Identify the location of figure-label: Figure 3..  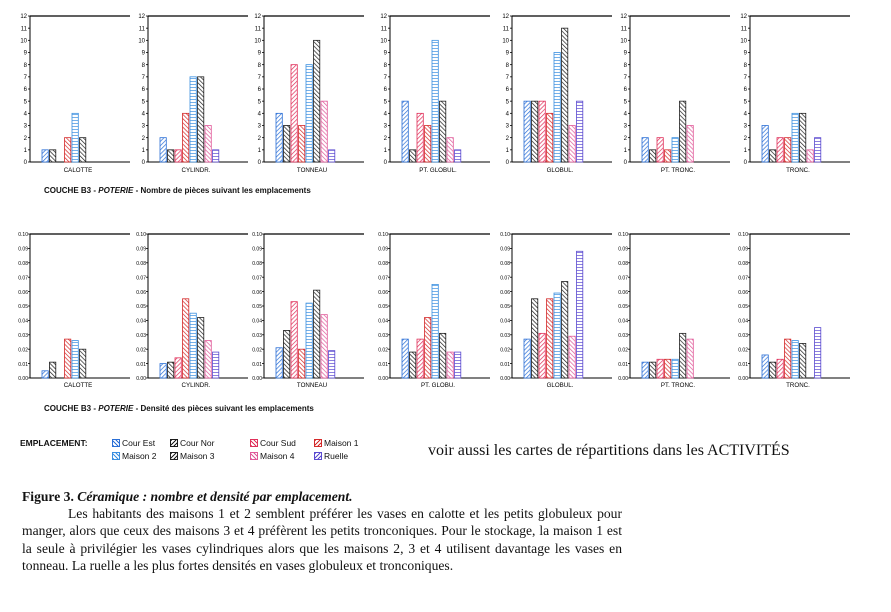
(48, 496).